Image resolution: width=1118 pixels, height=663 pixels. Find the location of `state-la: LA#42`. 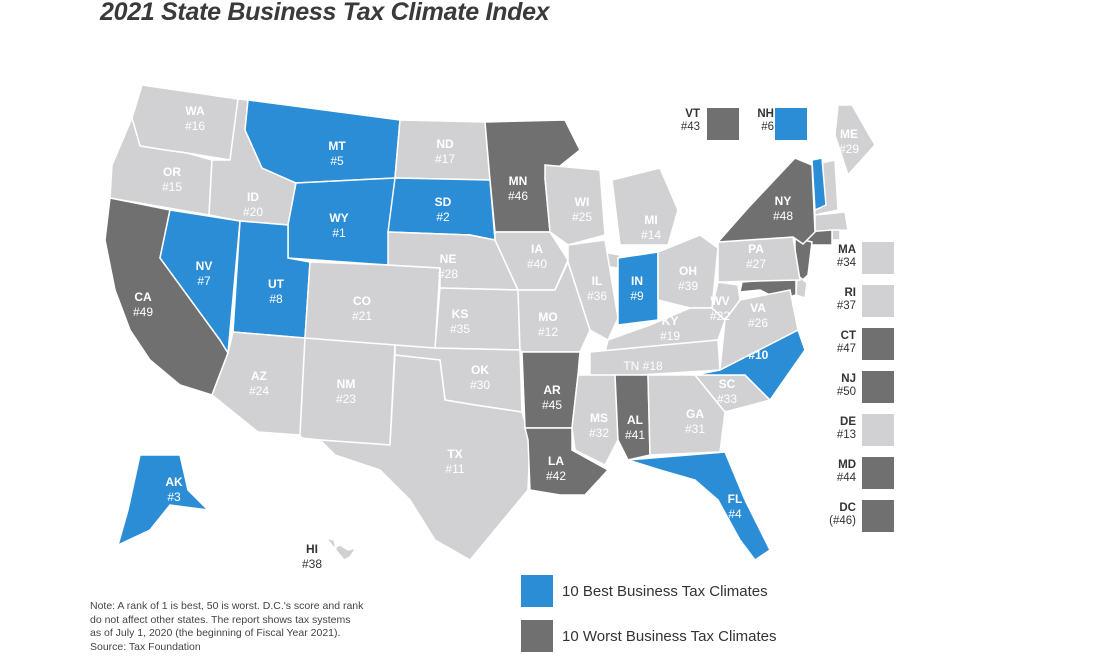

state-la: LA#42 is located at coordinates (567, 461).